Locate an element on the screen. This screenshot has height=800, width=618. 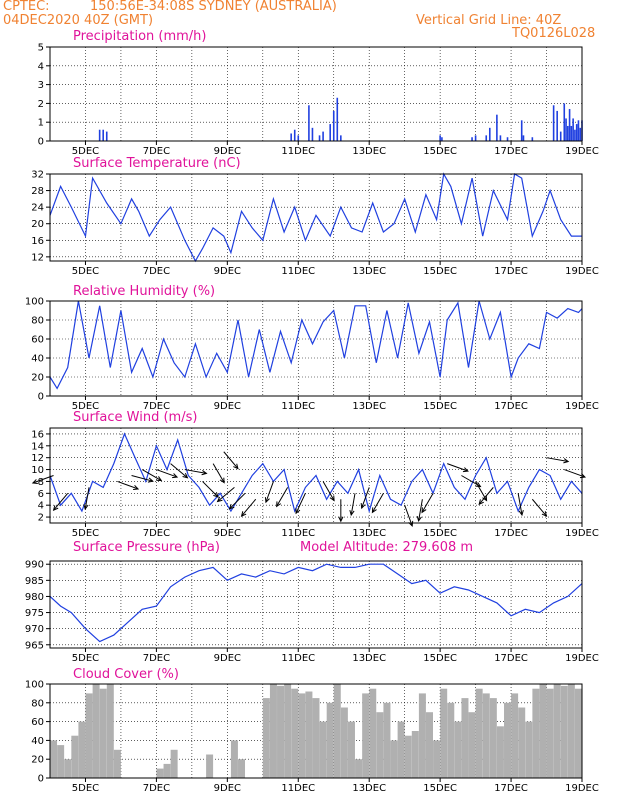
temp-ytick-label: 20 is located at coordinates (37, 224).